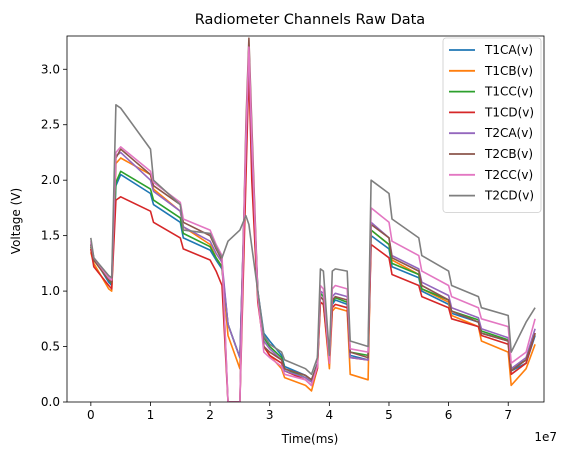 The width and height of the screenshot is (567, 455). Describe the element at coordinates (50, 69) in the screenshot. I see `y-tick-label: 3.0` at that location.